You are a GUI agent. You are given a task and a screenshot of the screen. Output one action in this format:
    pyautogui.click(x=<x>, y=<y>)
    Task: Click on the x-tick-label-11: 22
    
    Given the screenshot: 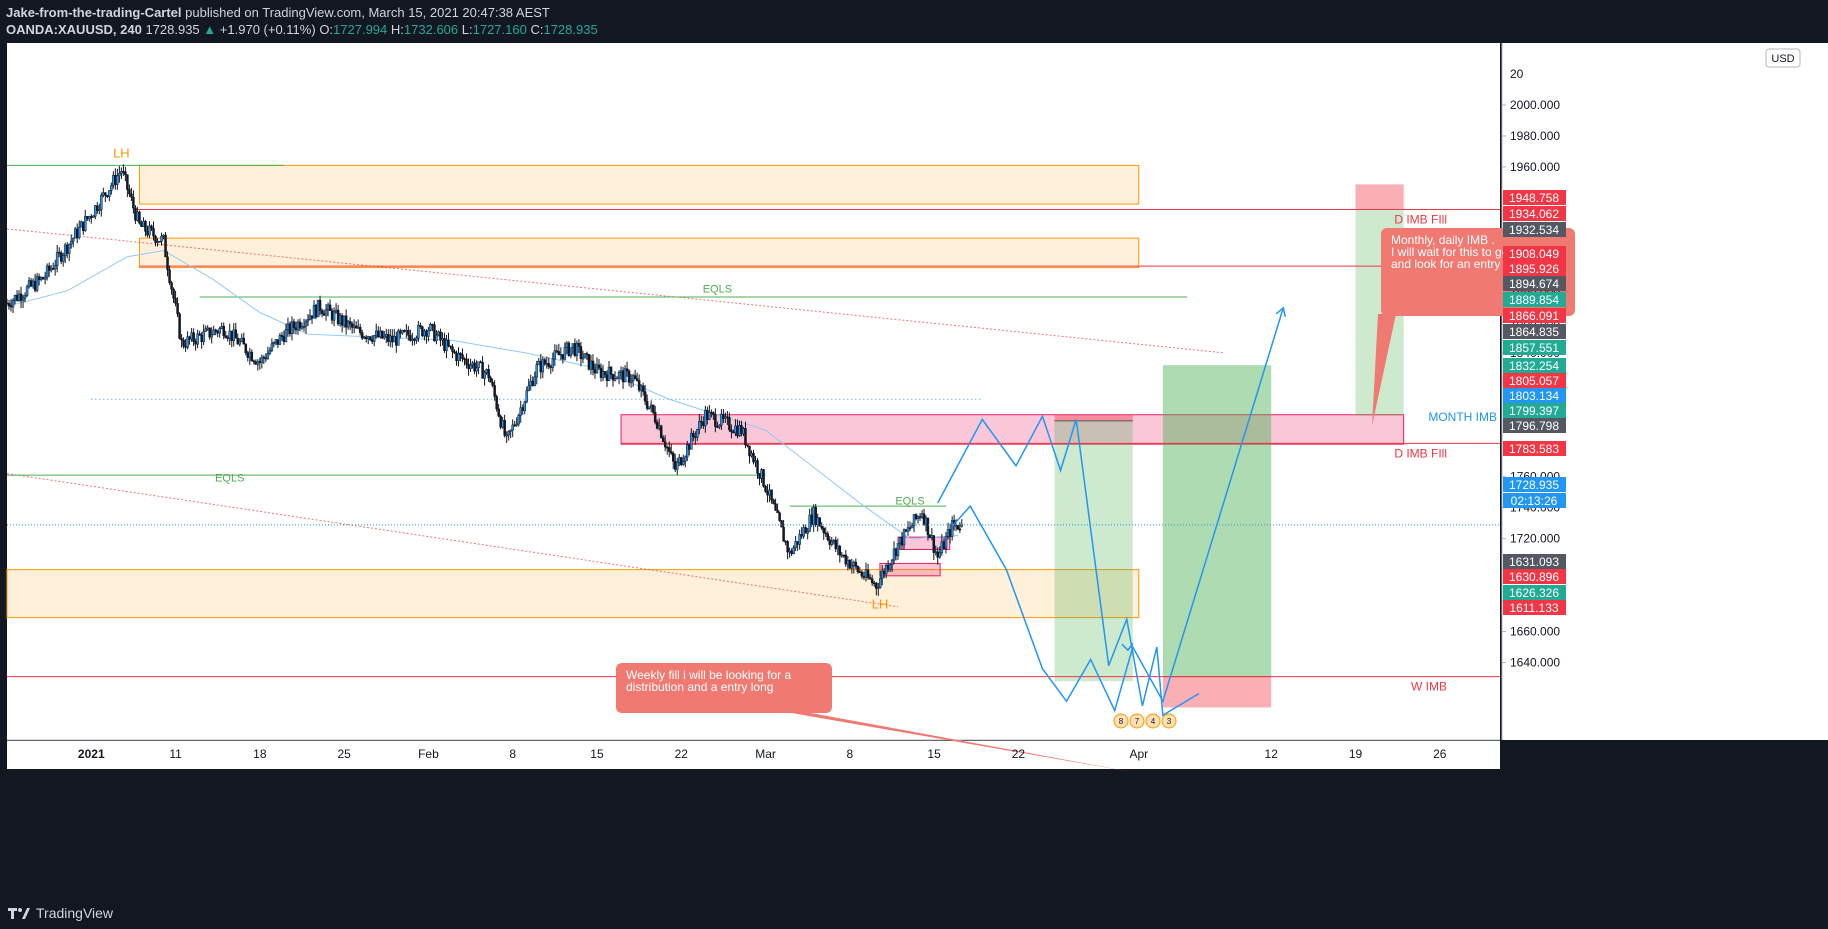 What is the action you would take?
    pyautogui.click(x=1019, y=754)
    